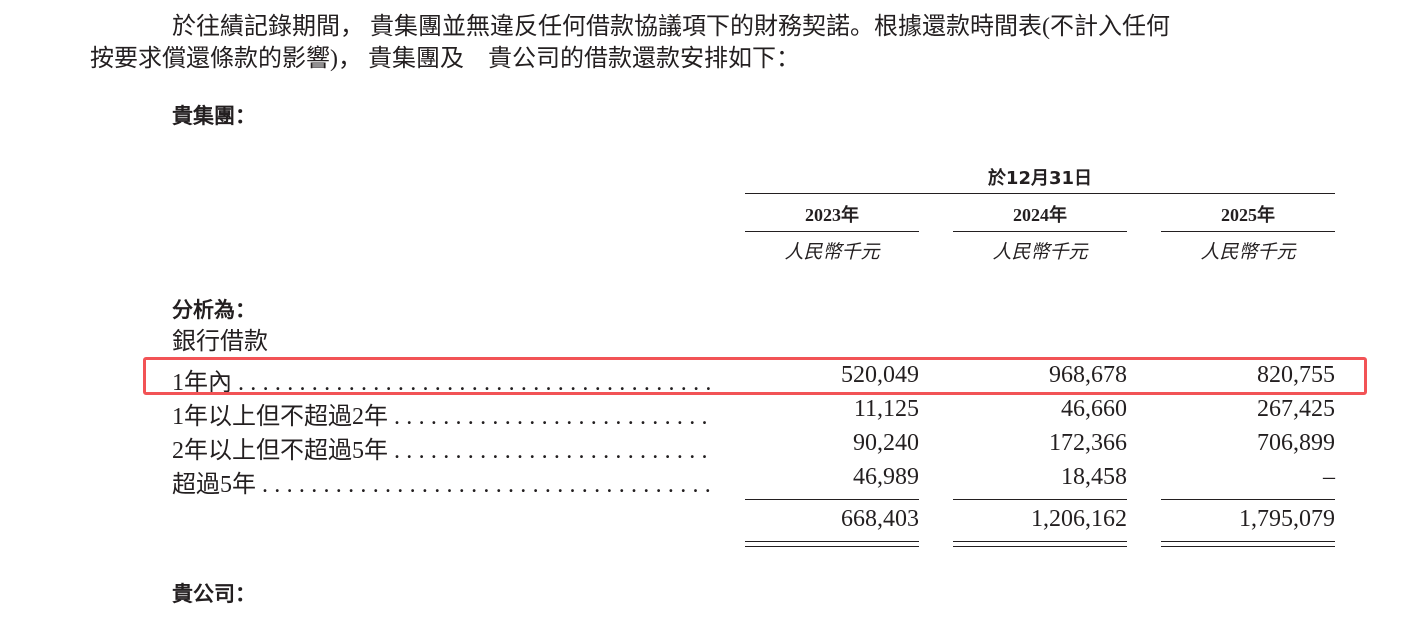 The width and height of the screenshot is (1428, 640). Describe the element at coordinates (1296, 443) in the screenshot. I see `table-cell: 706,899` at that location.